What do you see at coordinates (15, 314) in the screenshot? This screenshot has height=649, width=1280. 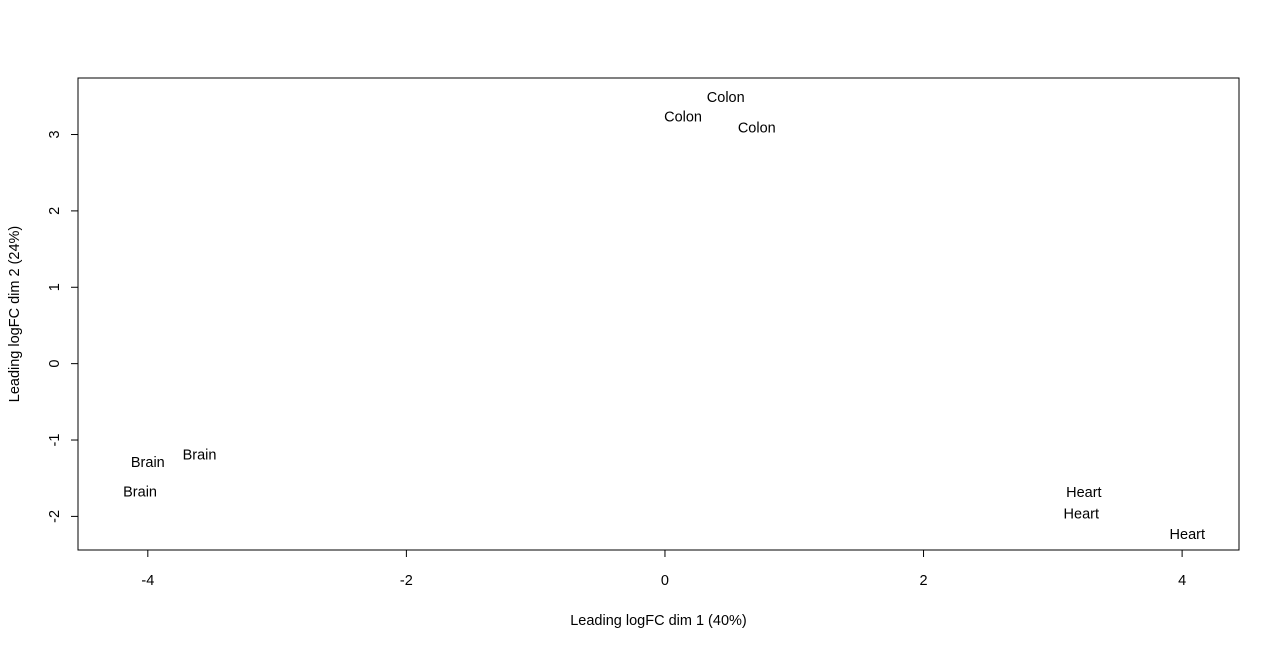 I see `y-axis-label: Leading logFC dim 2 (24%)` at bounding box center [15, 314].